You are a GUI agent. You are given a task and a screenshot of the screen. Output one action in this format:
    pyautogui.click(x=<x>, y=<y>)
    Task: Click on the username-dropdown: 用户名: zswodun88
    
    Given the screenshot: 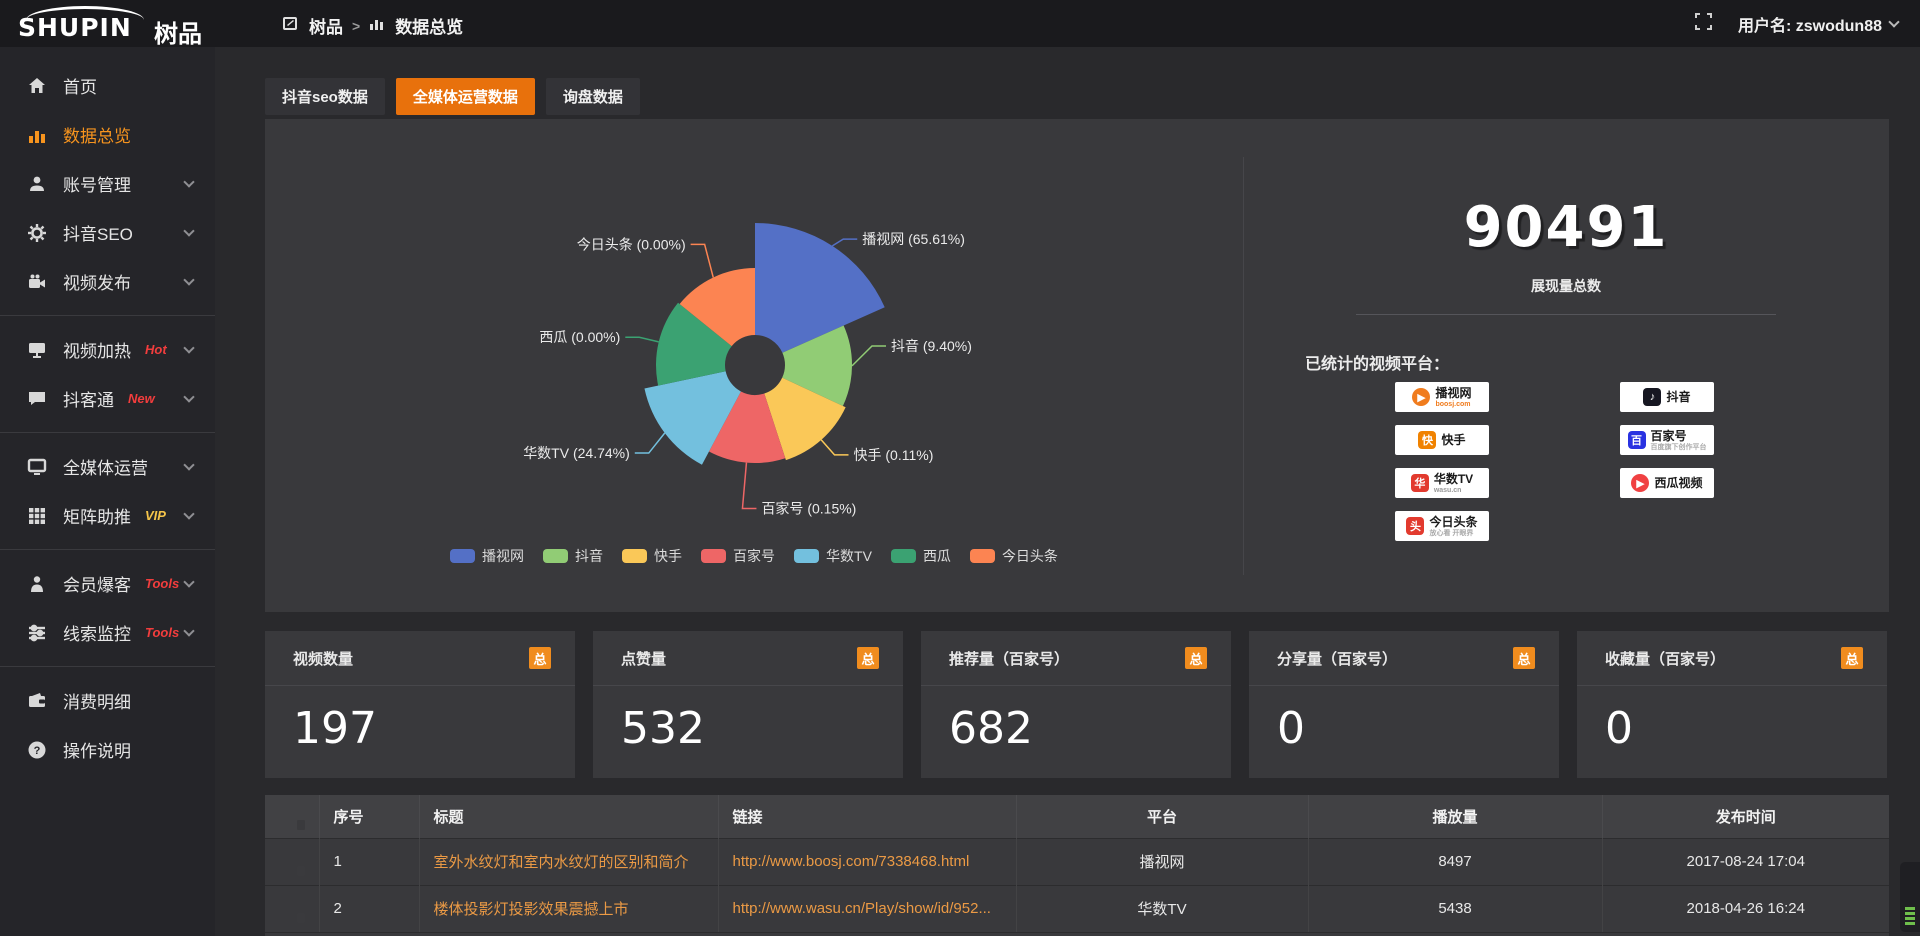 What is the action you would take?
    pyautogui.click(x=1818, y=24)
    